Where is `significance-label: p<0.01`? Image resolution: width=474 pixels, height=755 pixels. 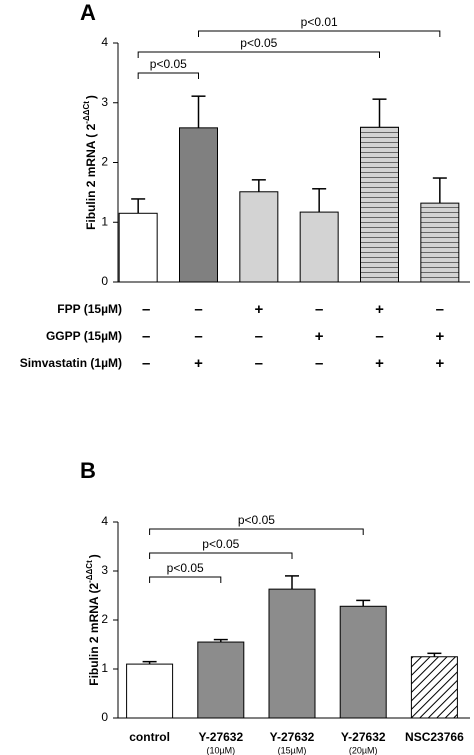
significance-label: p<0.01 is located at coordinates (319, 22).